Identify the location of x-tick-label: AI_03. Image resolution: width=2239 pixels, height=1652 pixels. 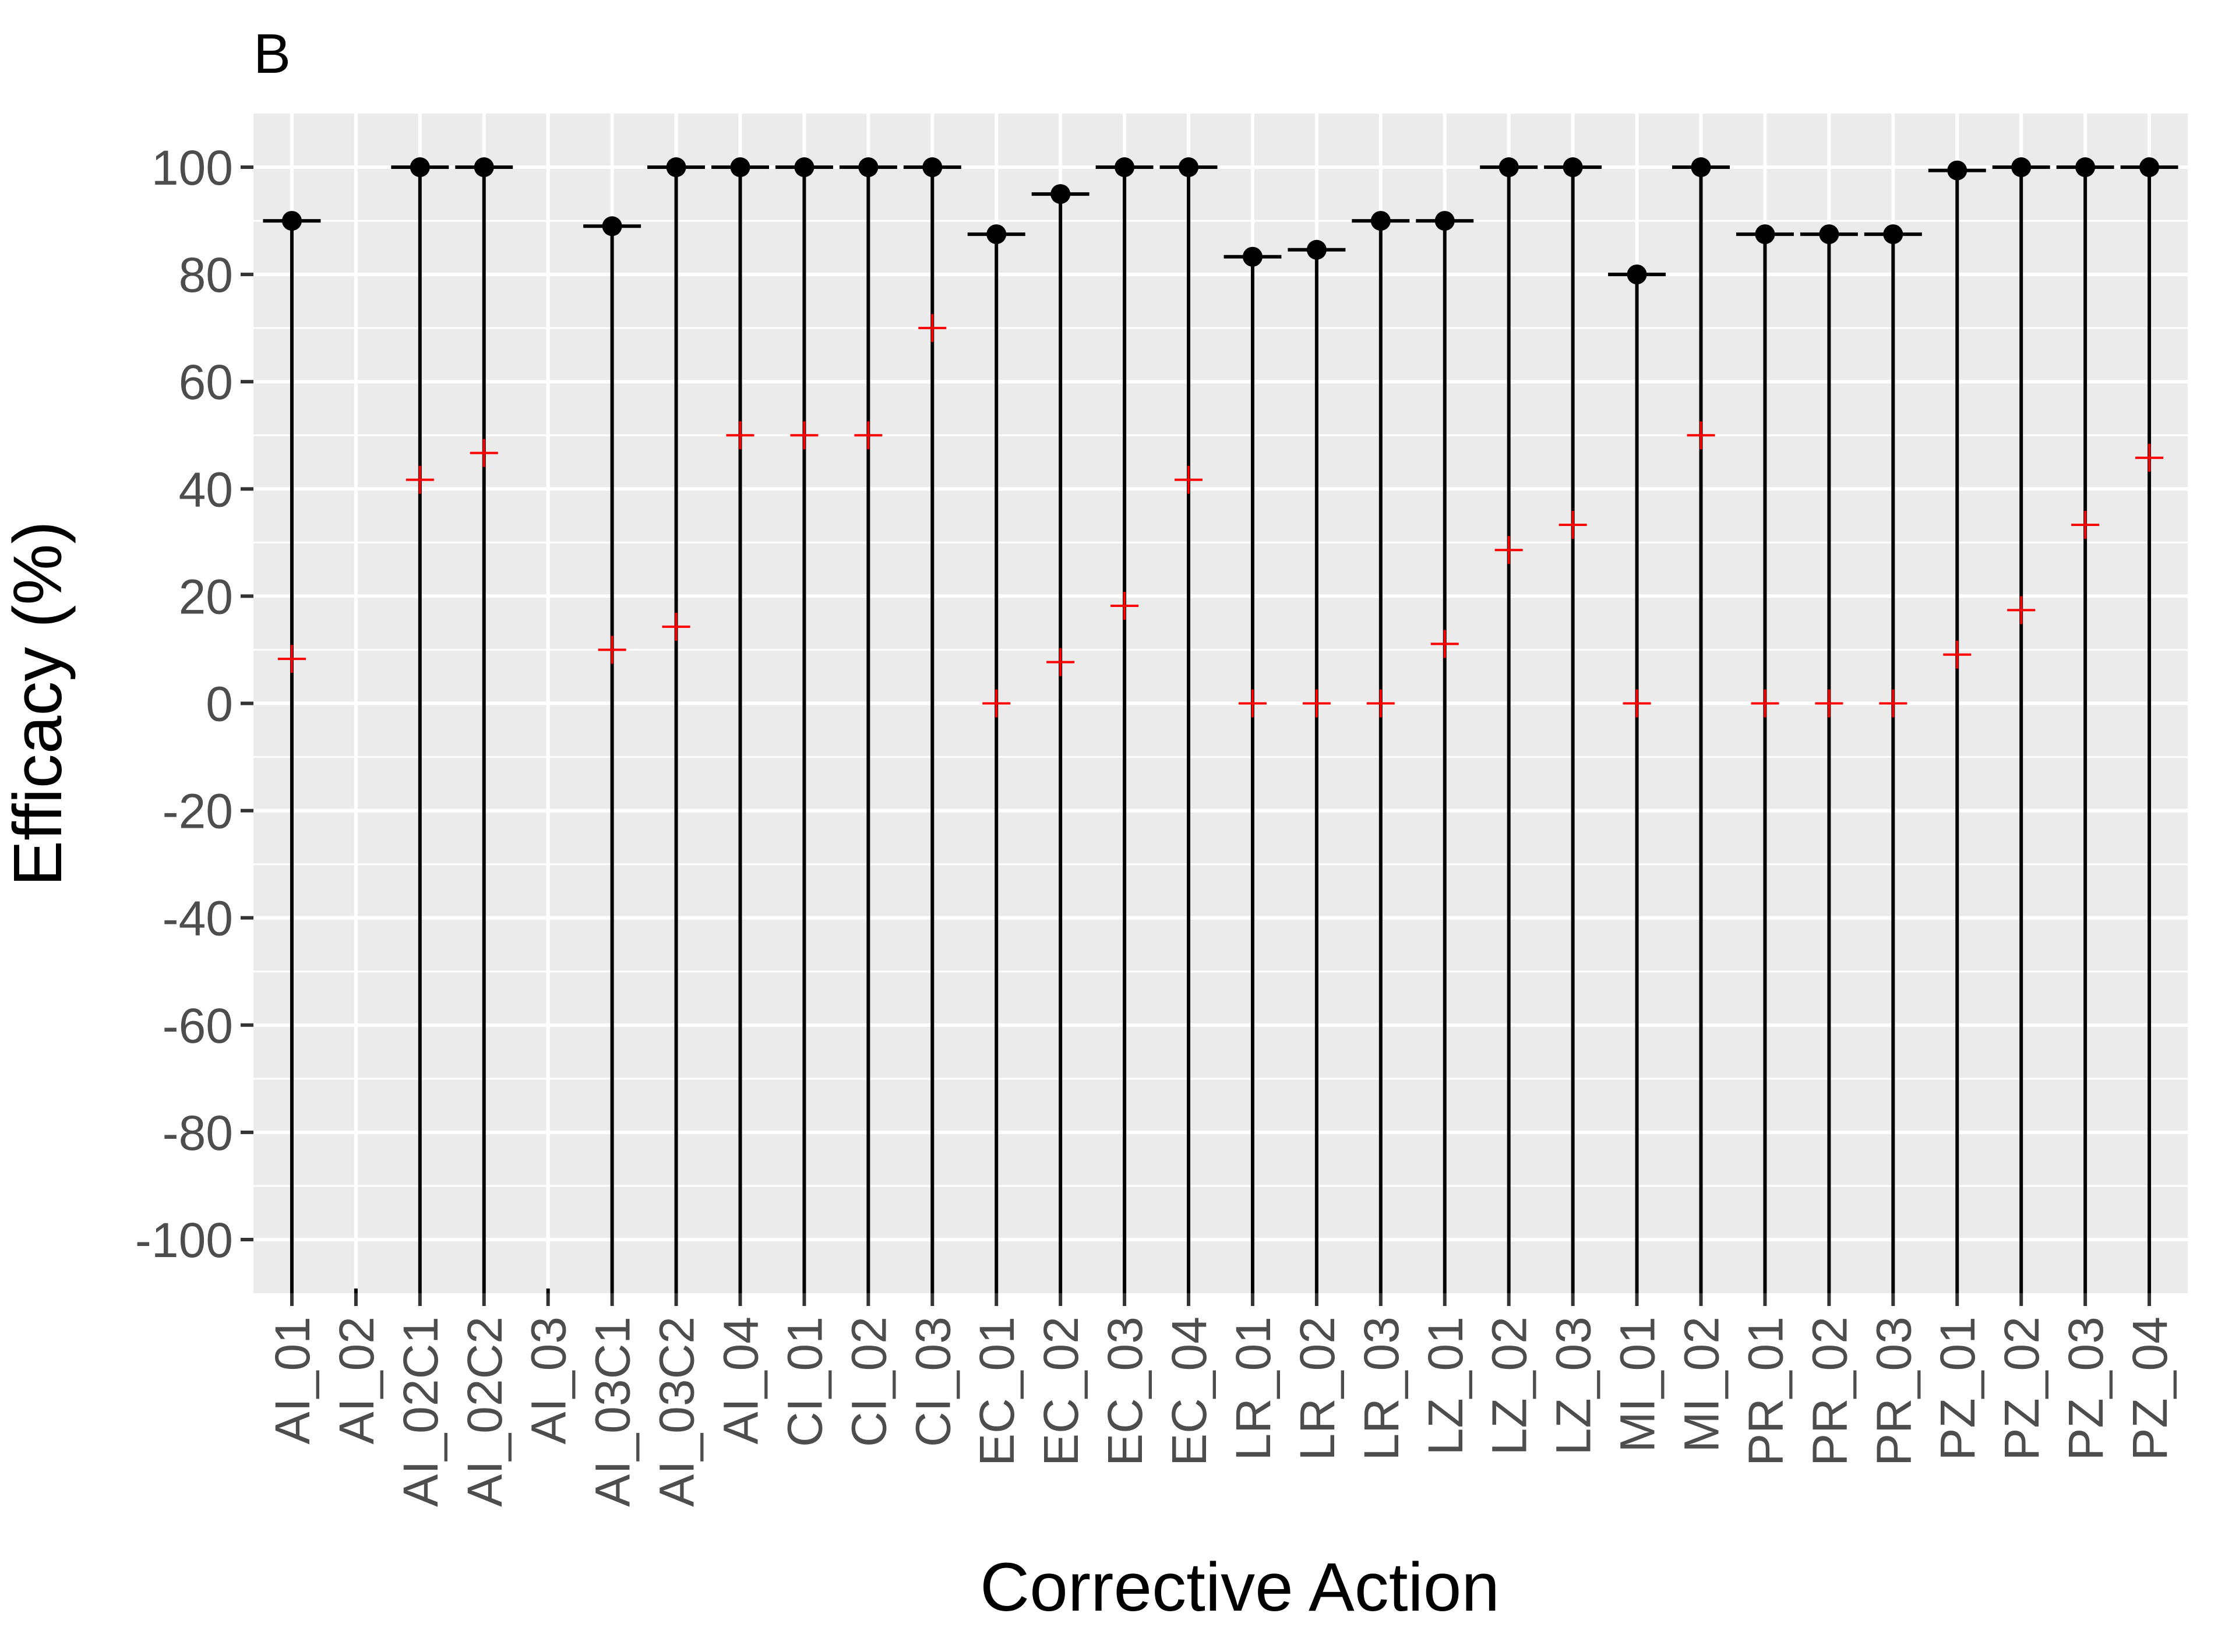
(549, 1380).